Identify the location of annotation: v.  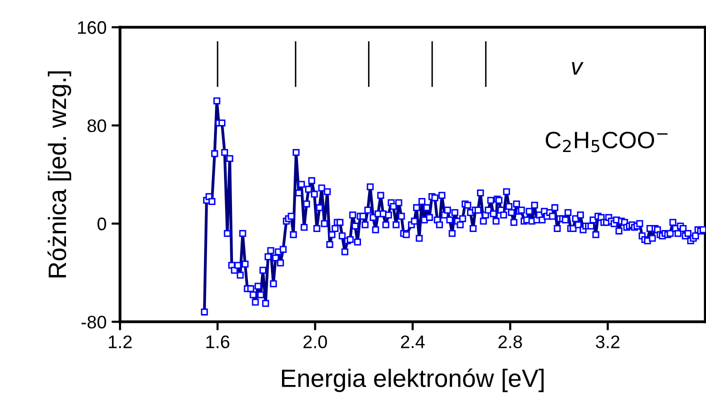
(578, 68).